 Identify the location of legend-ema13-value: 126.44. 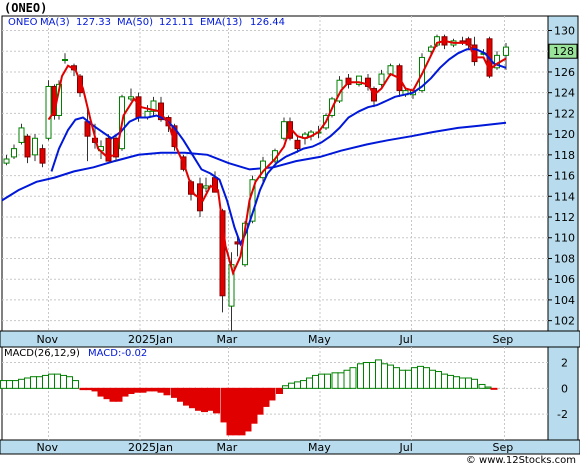
(267, 22).